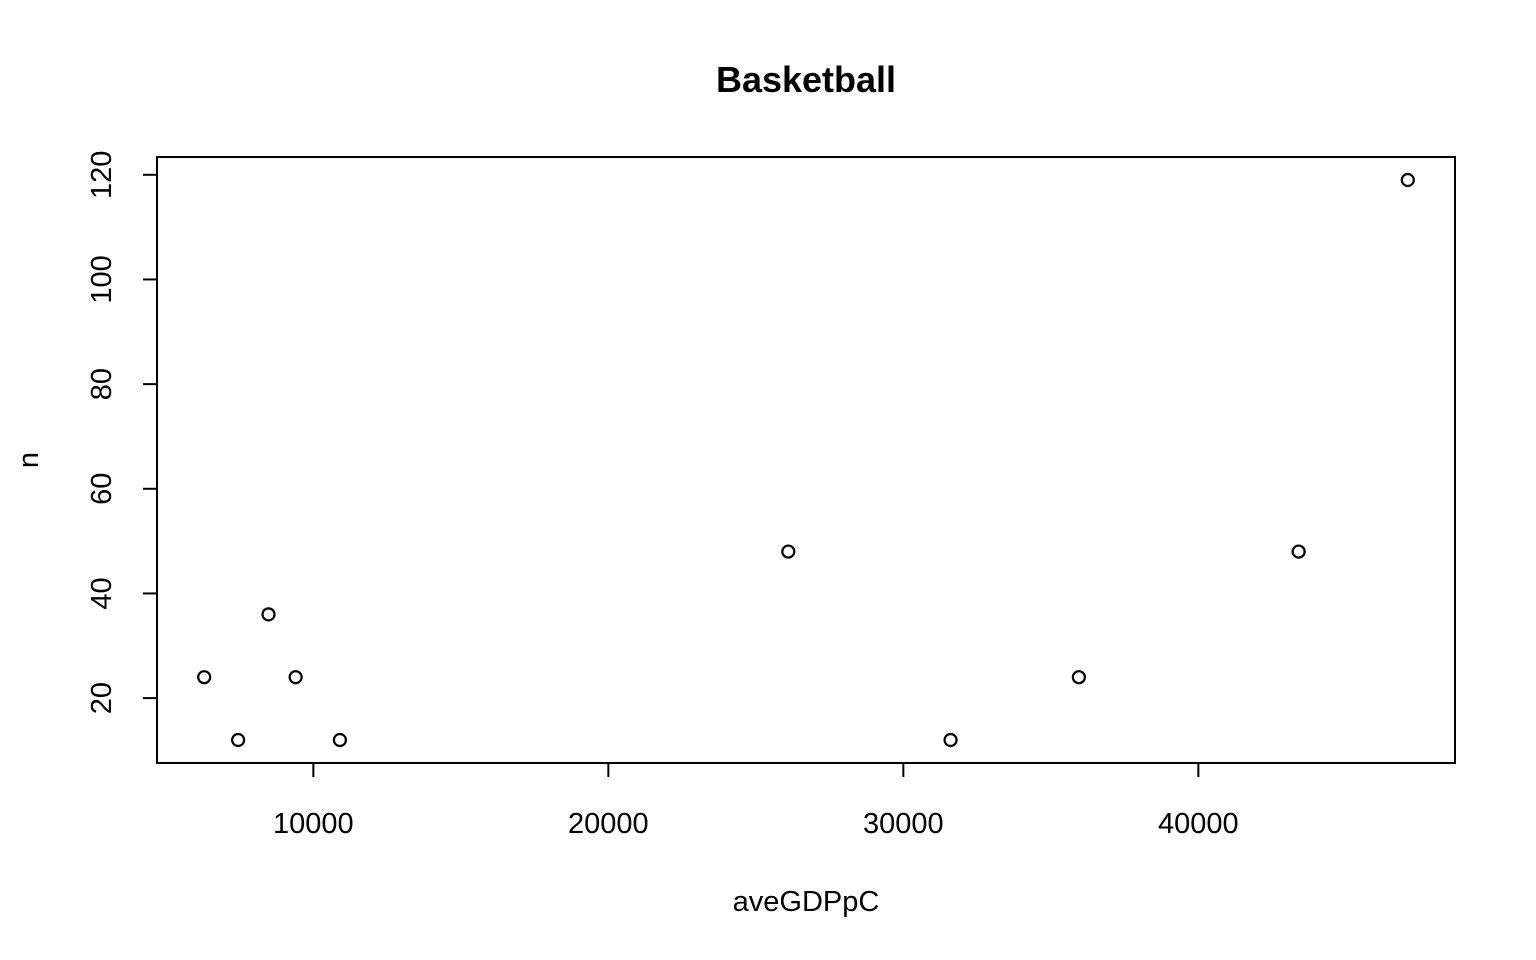 This screenshot has height=960, width=1536. Describe the element at coordinates (903, 824) in the screenshot. I see `x-tick-label: 30000` at that location.